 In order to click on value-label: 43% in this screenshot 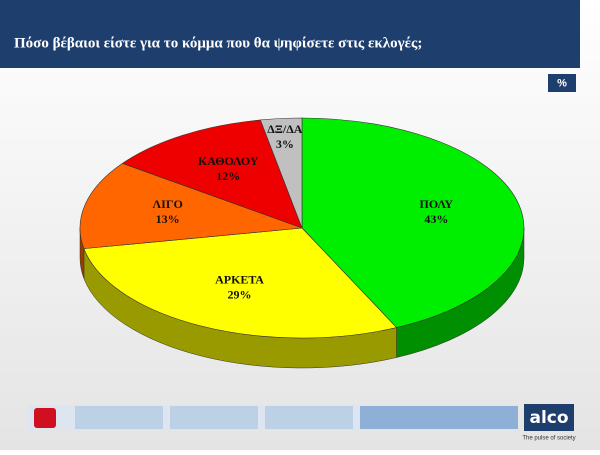, I will do `click(436, 219)`.